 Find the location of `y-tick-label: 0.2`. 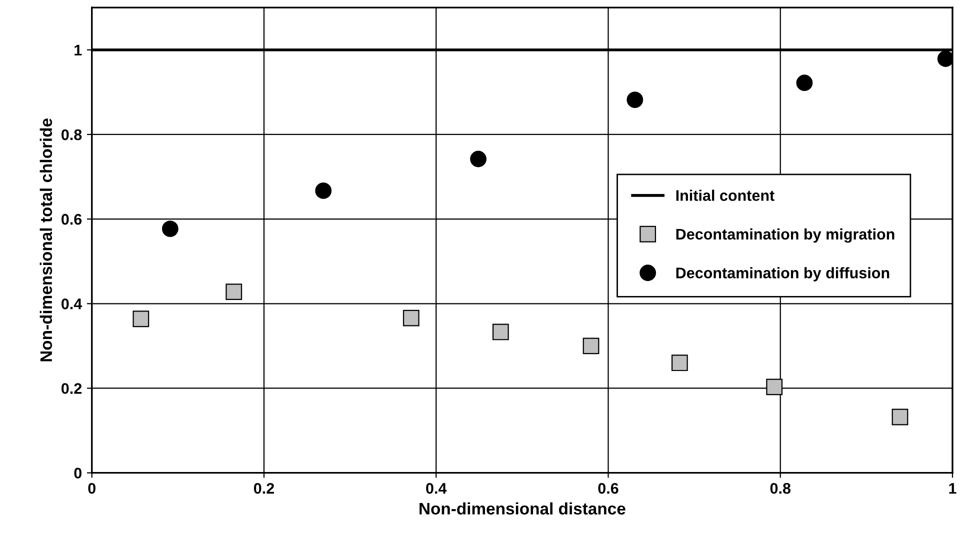

y-tick-label: 0.2 is located at coordinates (72, 388).